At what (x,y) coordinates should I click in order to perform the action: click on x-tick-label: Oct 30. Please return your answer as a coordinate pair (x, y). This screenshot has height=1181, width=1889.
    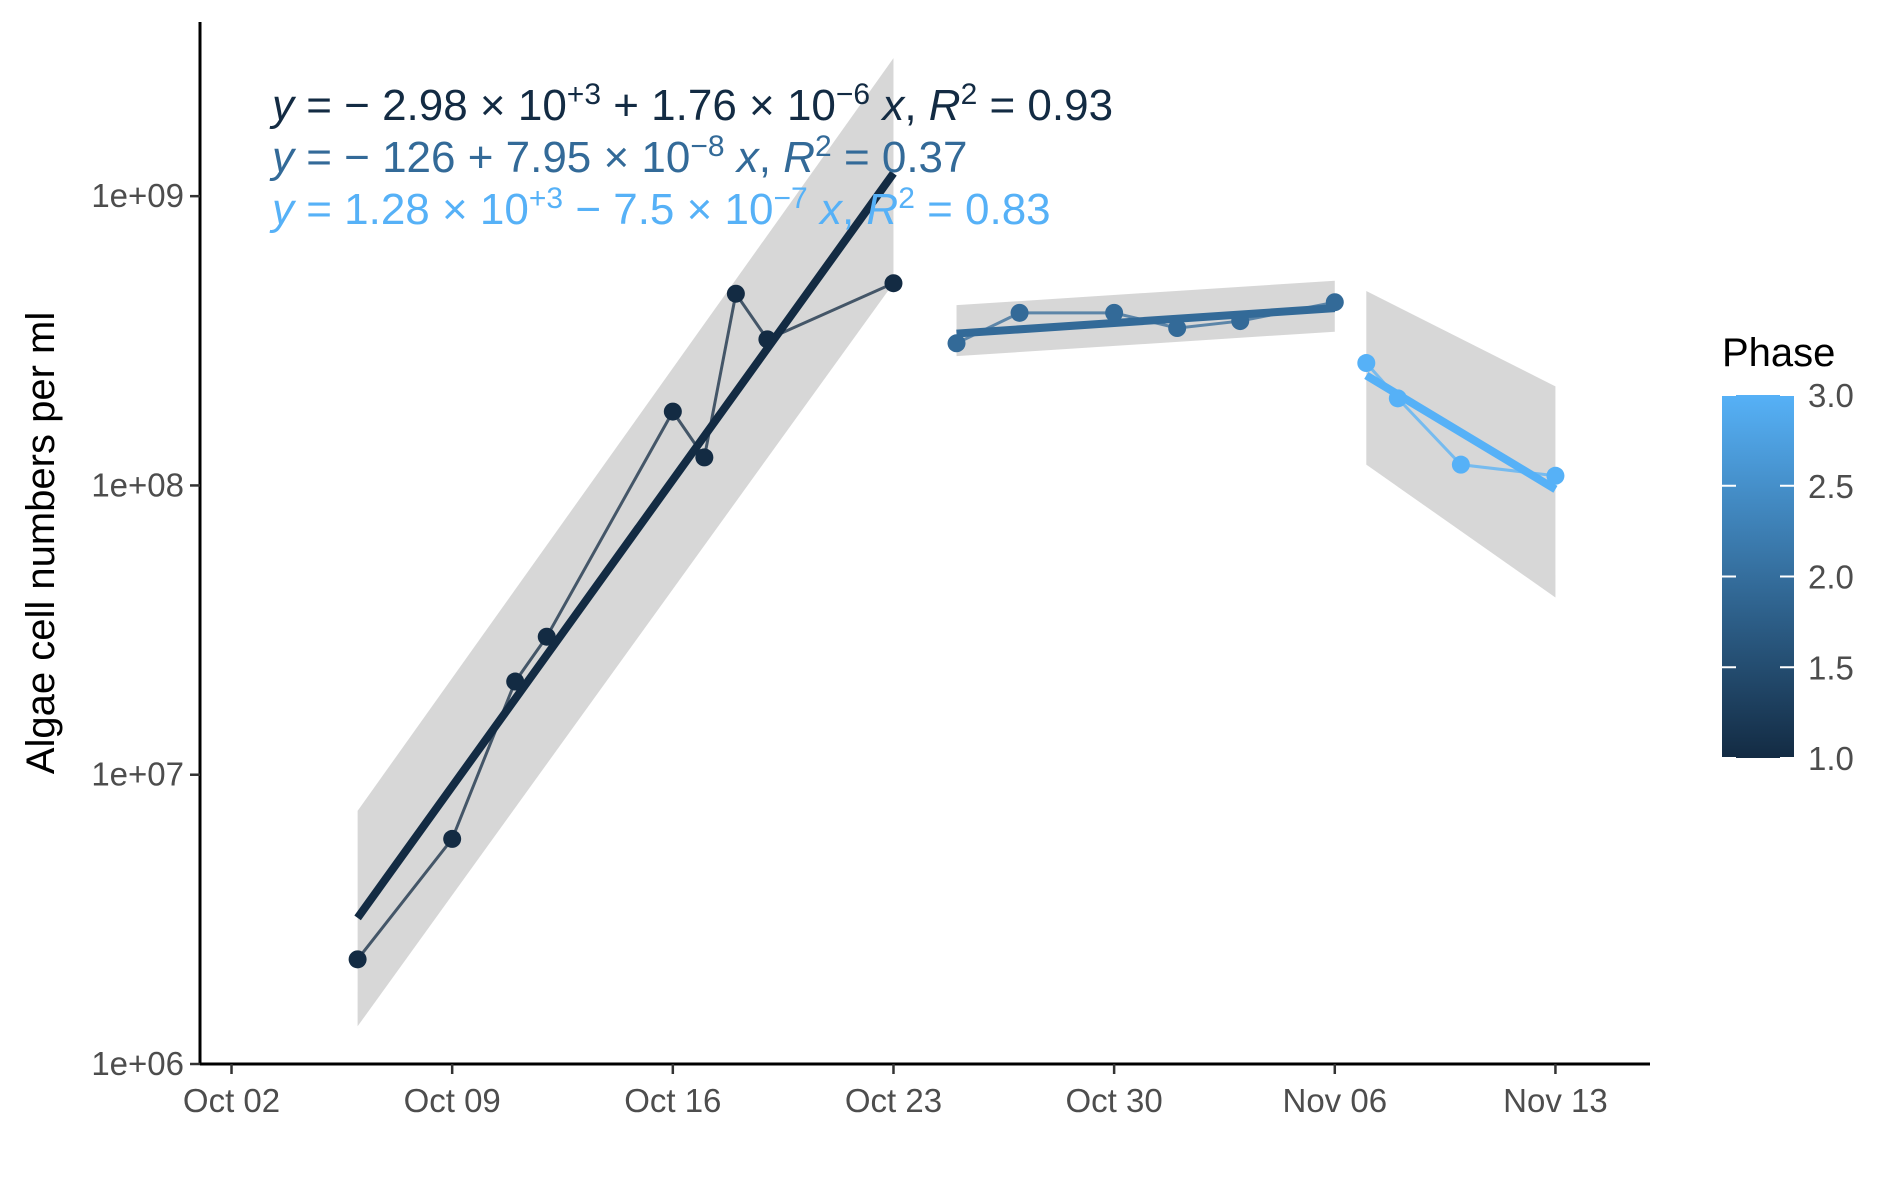
    Looking at the image, I should click on (1114, 1100).